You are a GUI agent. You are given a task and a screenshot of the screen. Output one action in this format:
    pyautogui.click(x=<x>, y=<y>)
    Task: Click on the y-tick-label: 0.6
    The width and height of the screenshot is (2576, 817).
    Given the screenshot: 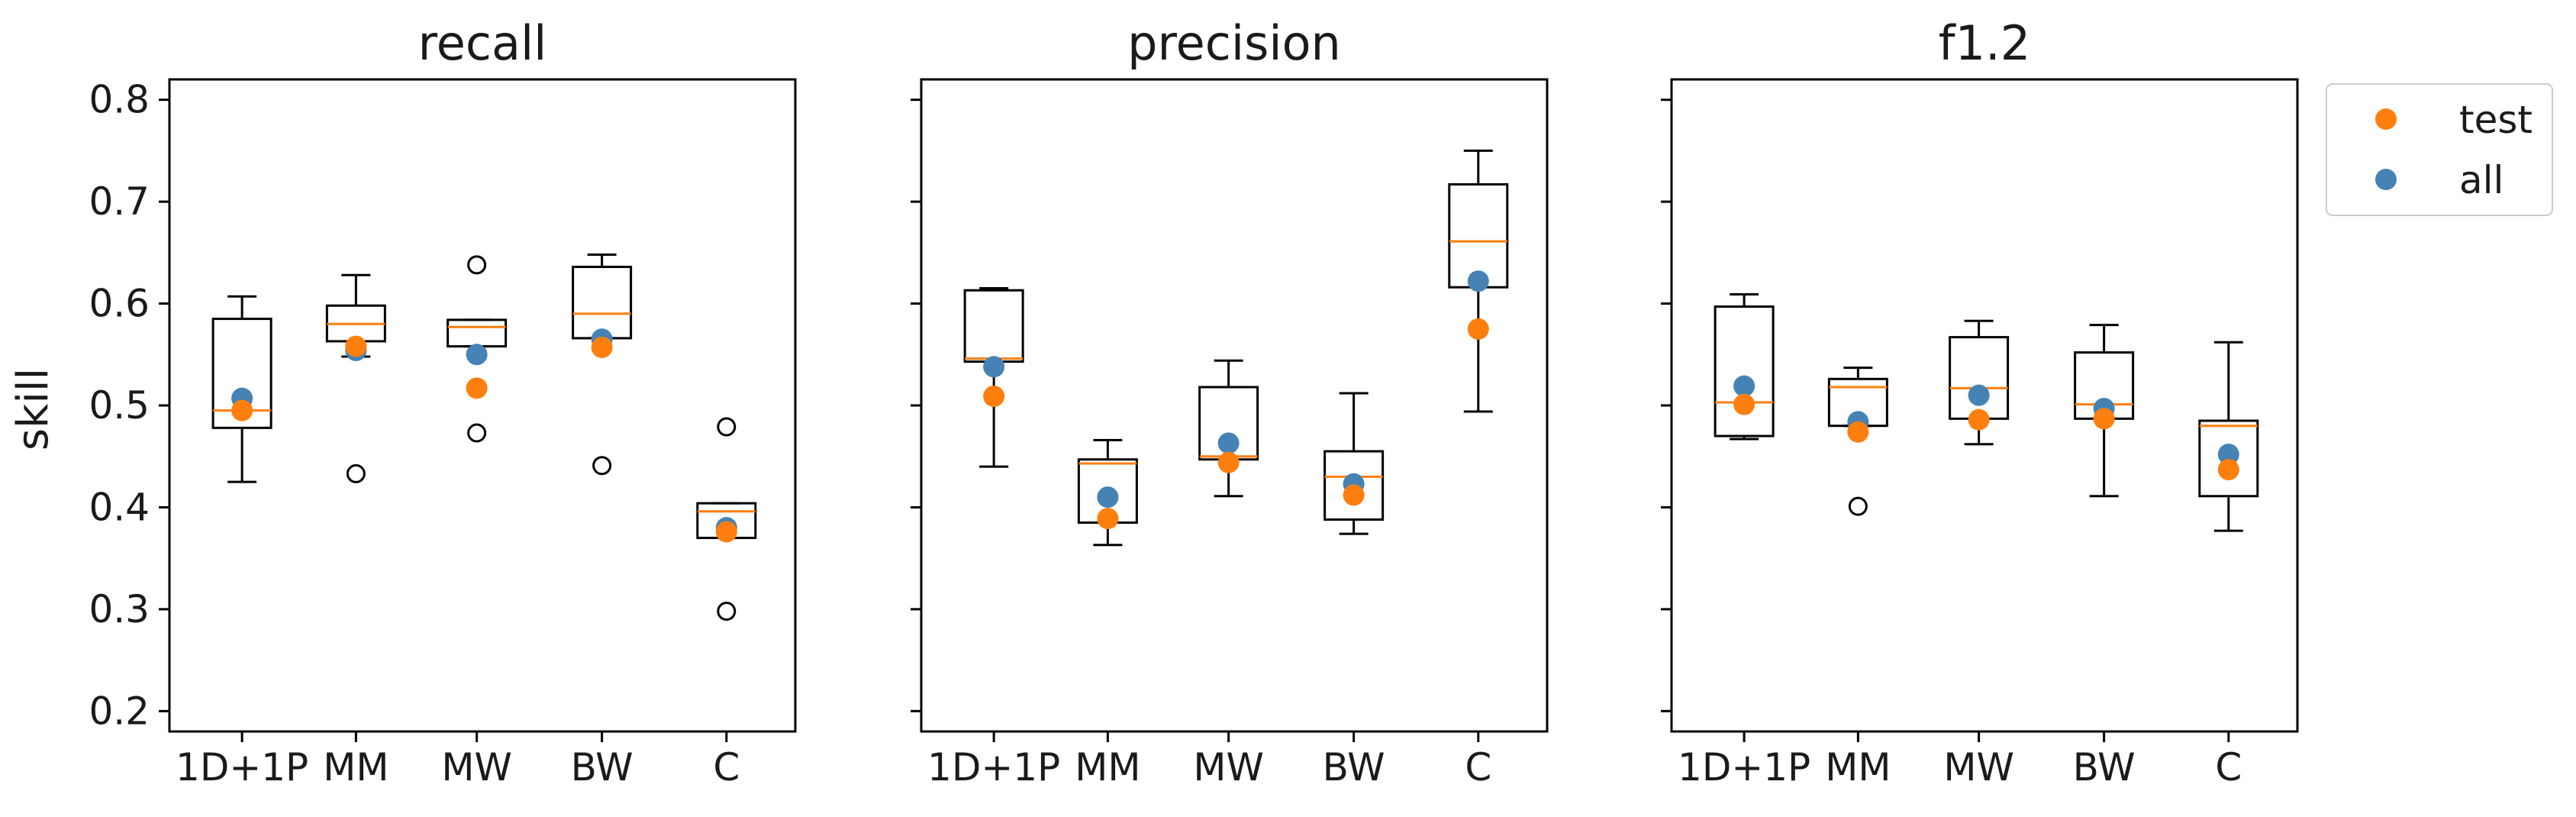 What is the action you would take?
    pyautogui.click(x=120, y=304)
    